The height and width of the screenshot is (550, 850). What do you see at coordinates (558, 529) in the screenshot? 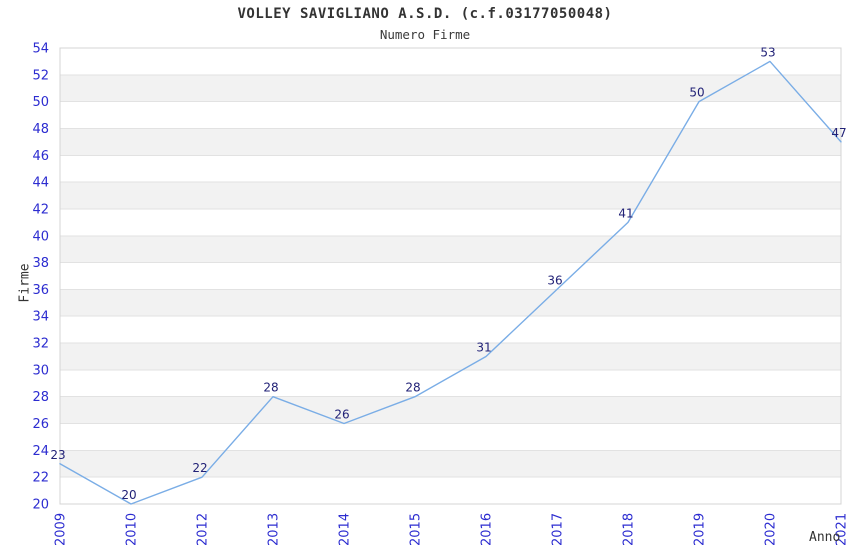
I see `x-tick-label: 2017` at bounding box center [558, 529].